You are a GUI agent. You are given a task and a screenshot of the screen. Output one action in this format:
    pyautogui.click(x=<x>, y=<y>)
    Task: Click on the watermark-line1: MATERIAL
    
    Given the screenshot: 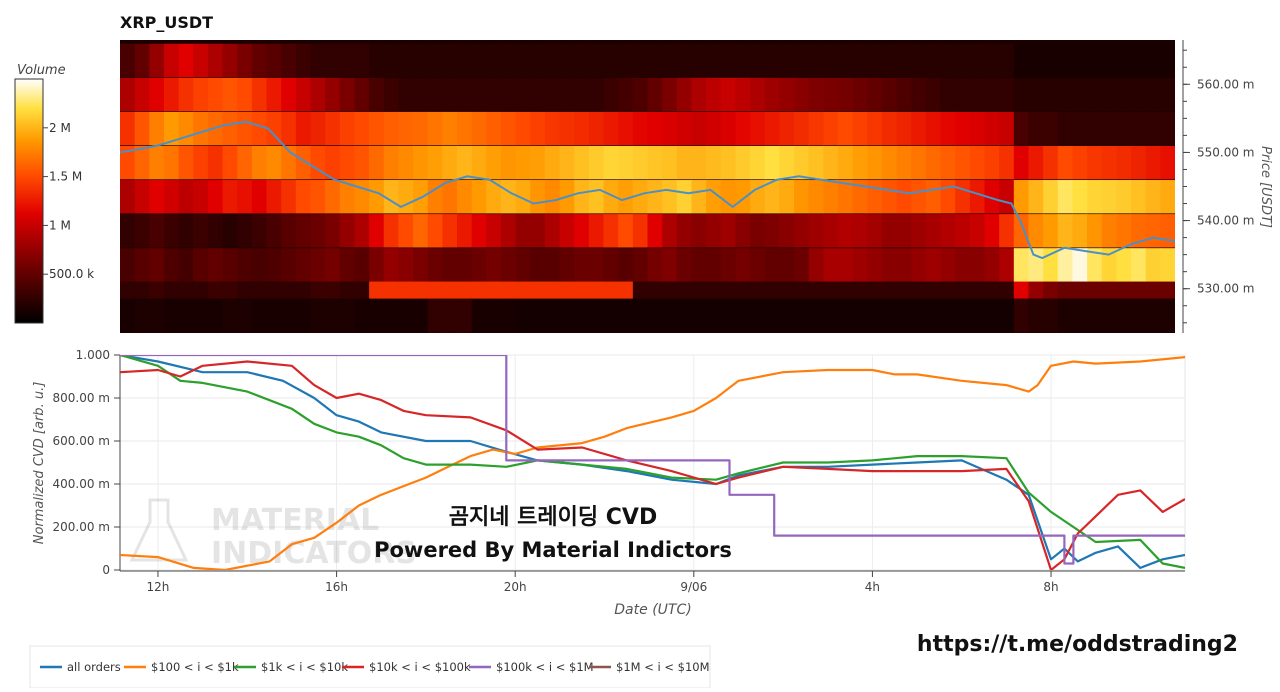 What is the action you would take?
    pyautogui.click(x=295, y=520)
    